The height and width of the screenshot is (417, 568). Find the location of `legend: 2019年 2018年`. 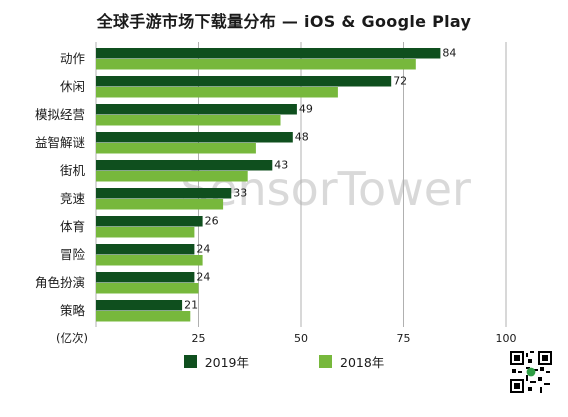

legend: 2019年 2018年 is located at coordinates (284, 361).